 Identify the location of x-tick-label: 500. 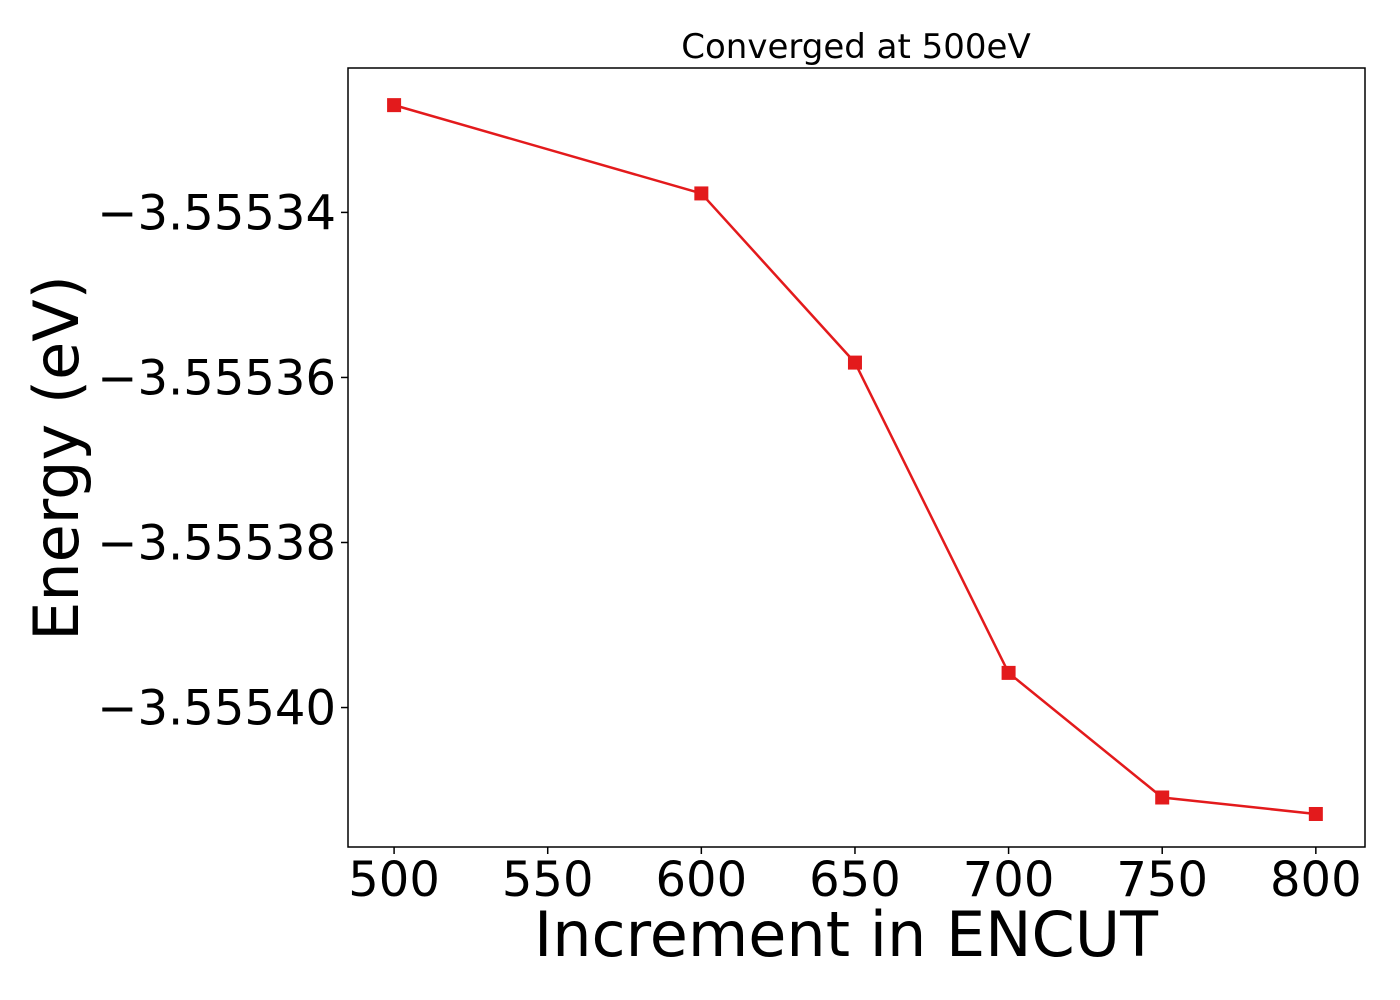
(394, 880).